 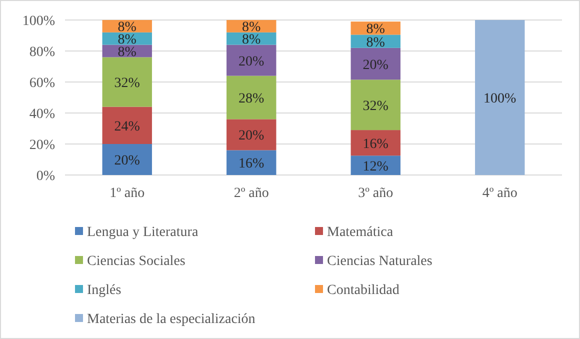 I want to click on y-tick-label: 20%, so click(x=42, y=145).